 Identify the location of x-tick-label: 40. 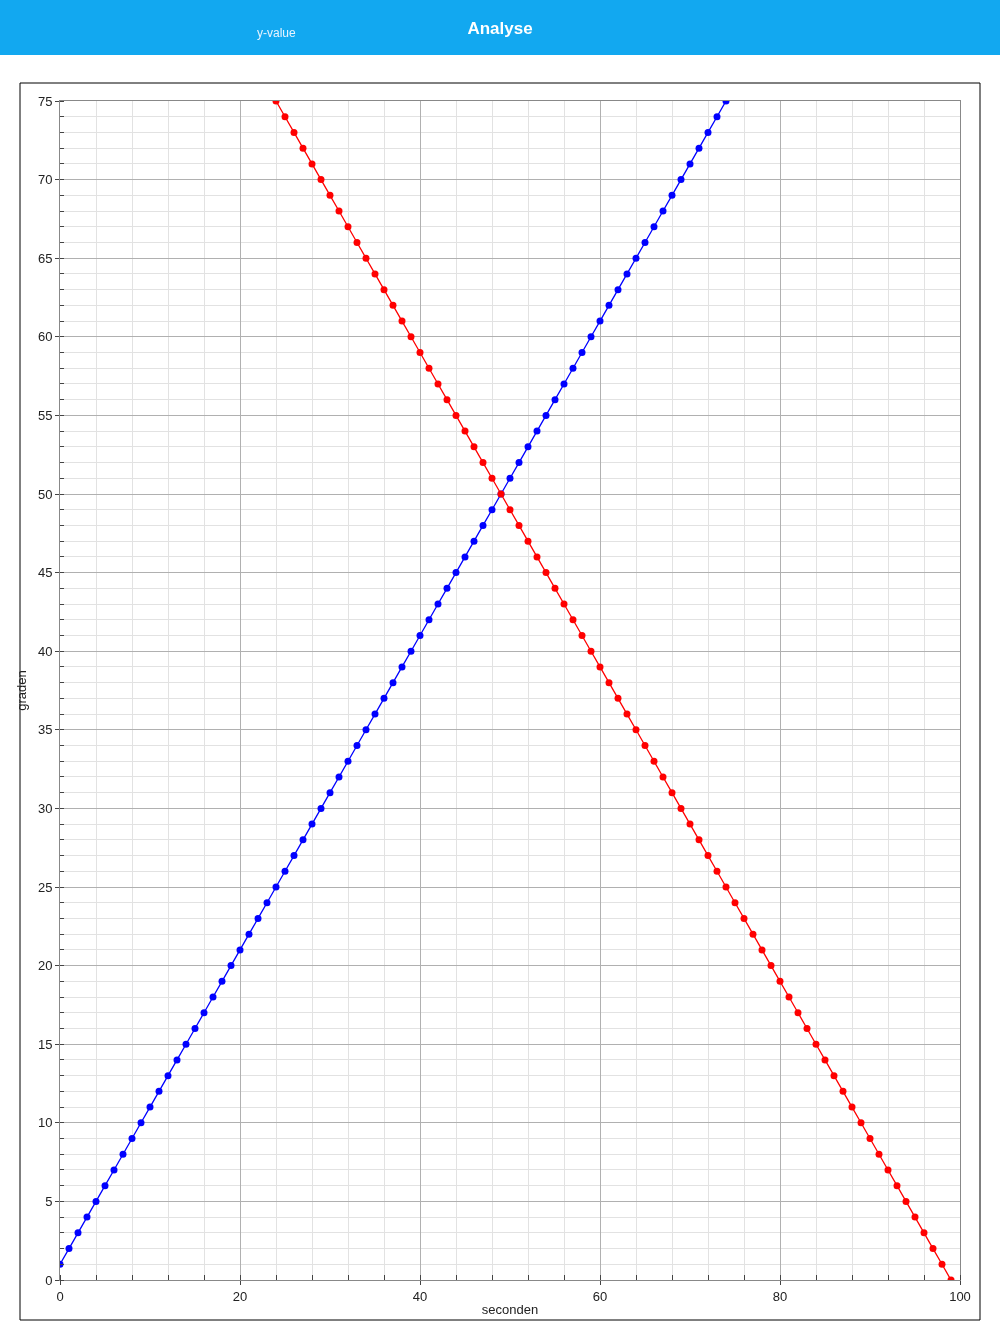
(420, 1296).